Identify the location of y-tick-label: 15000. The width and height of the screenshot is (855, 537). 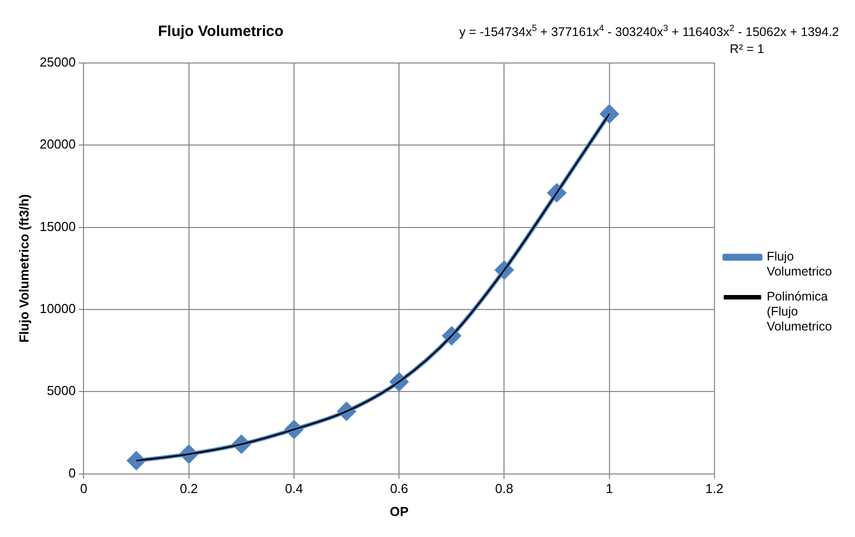
(58, 226).